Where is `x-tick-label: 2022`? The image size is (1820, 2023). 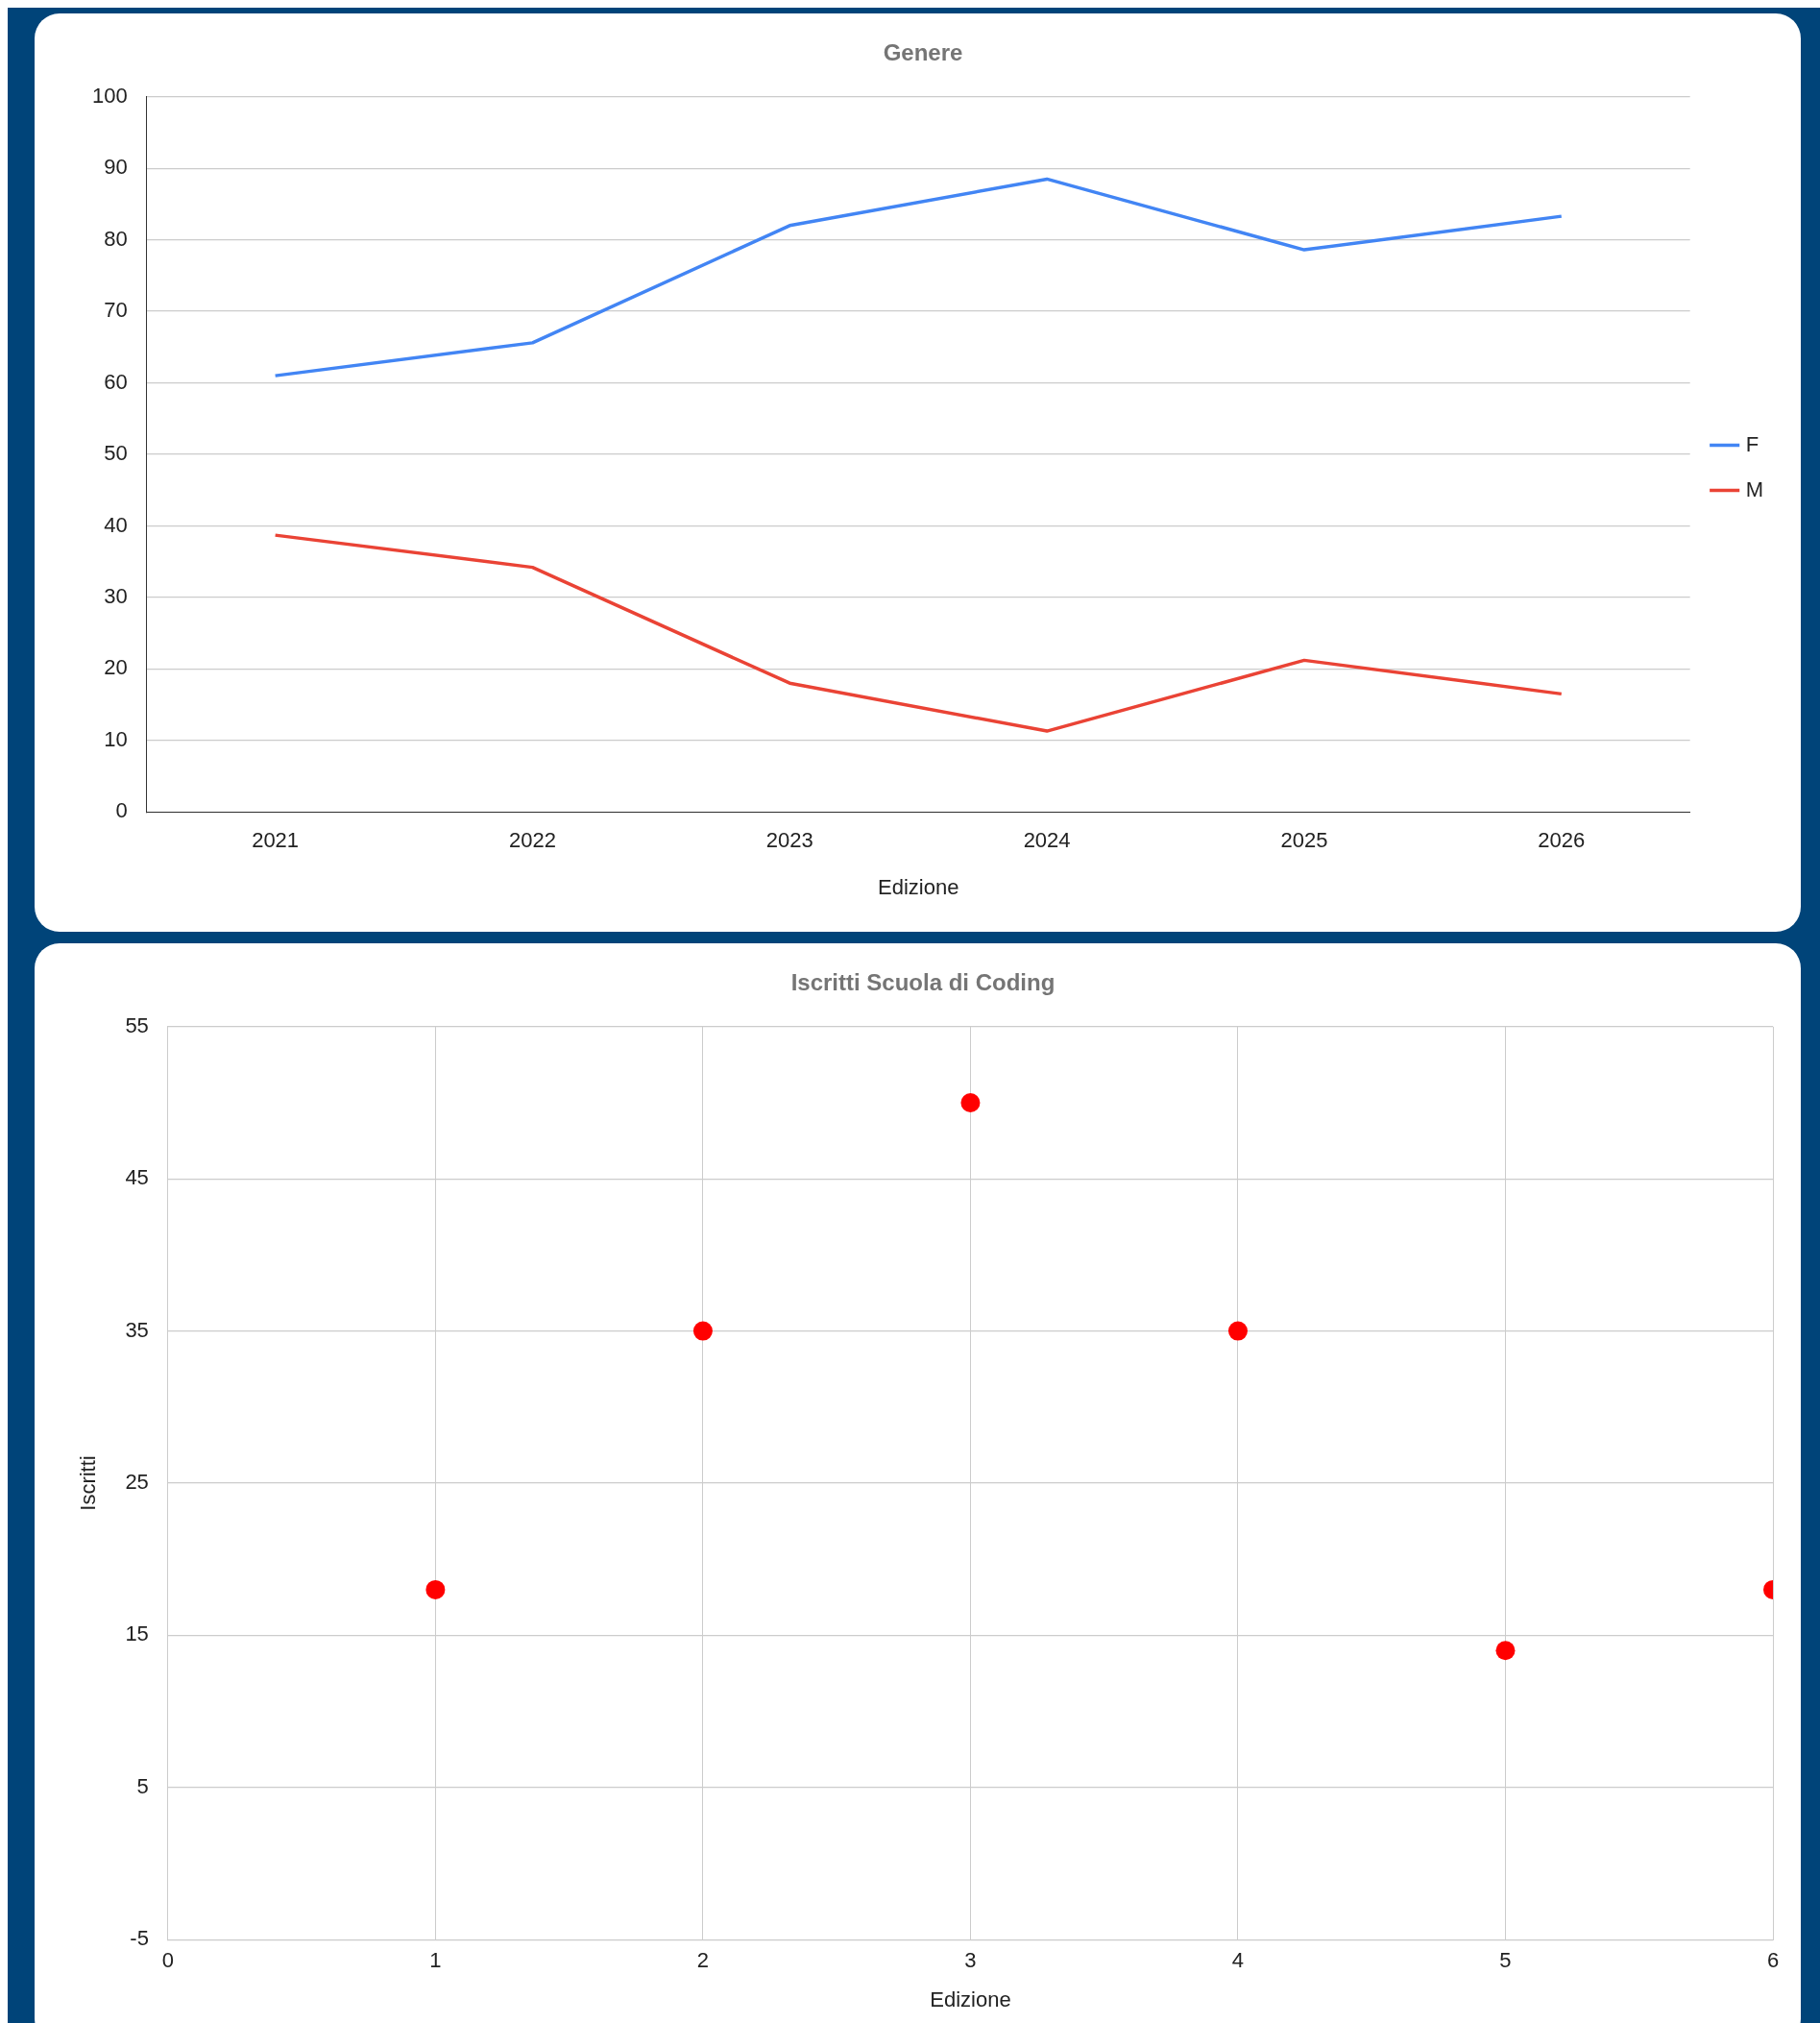 x-tick-label: 2022 is located at coordinates (532, 840).